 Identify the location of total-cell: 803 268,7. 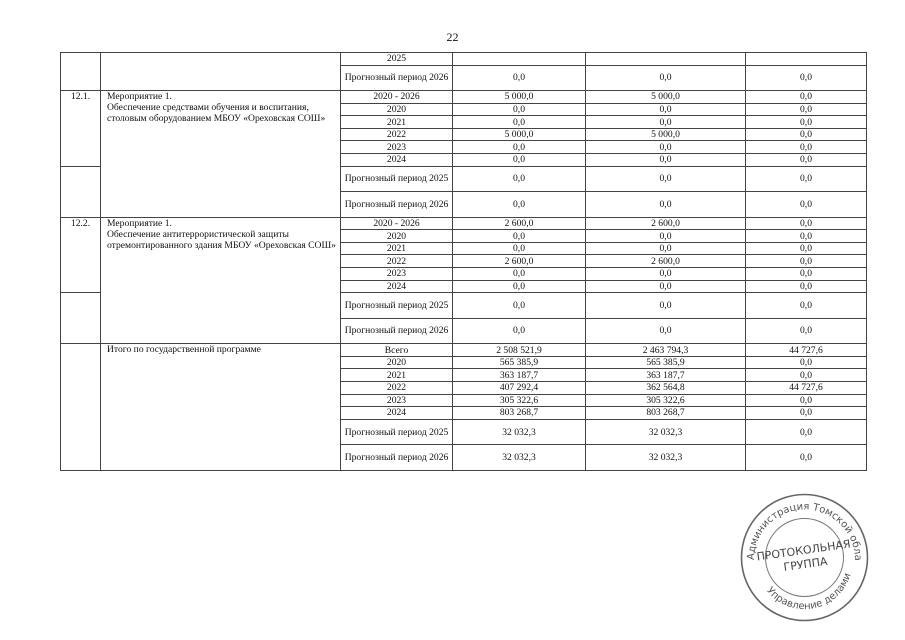
(519, 413).